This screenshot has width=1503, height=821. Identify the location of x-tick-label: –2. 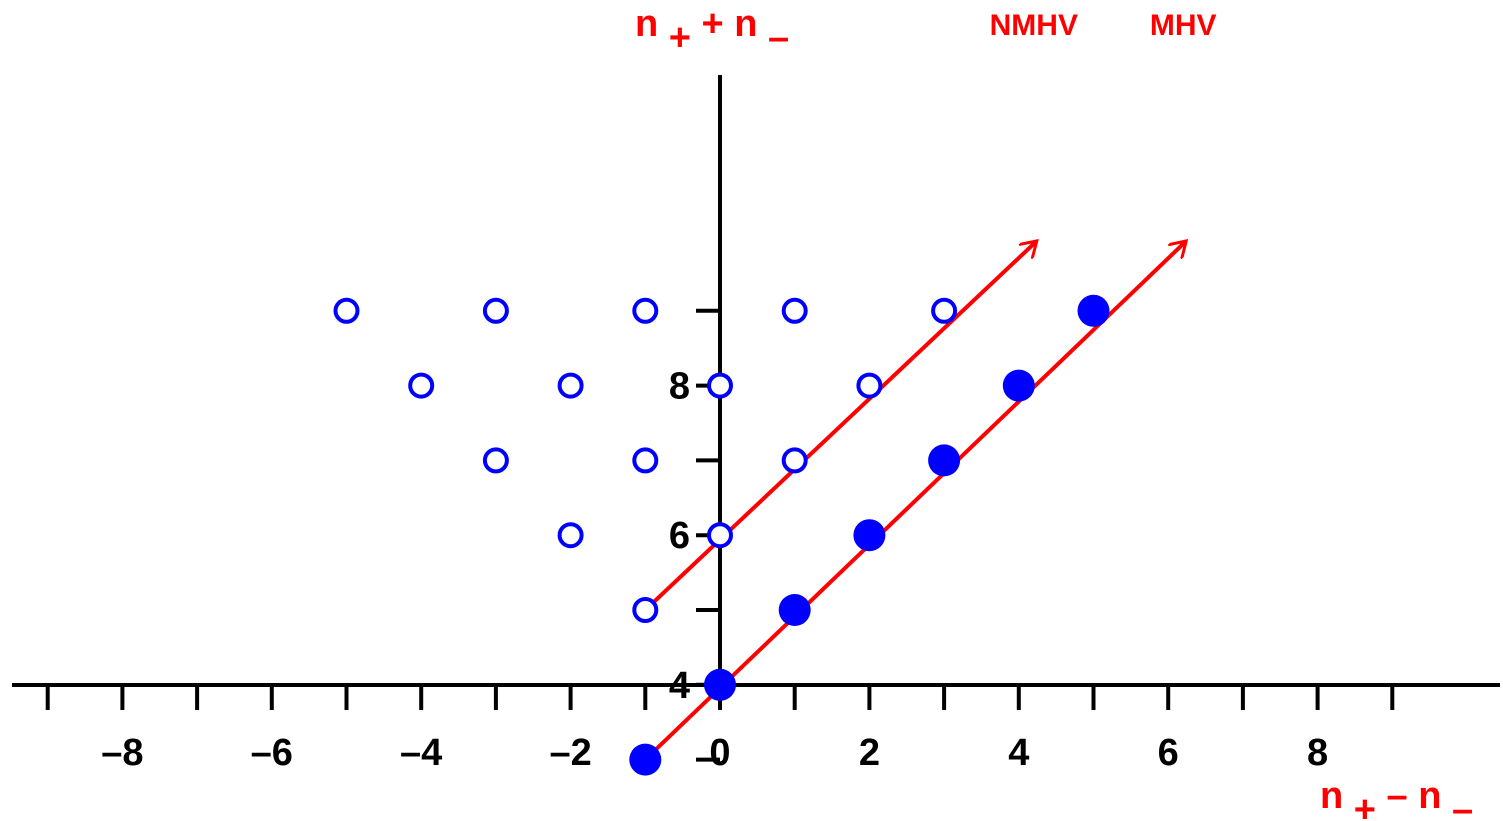
(570, 753).